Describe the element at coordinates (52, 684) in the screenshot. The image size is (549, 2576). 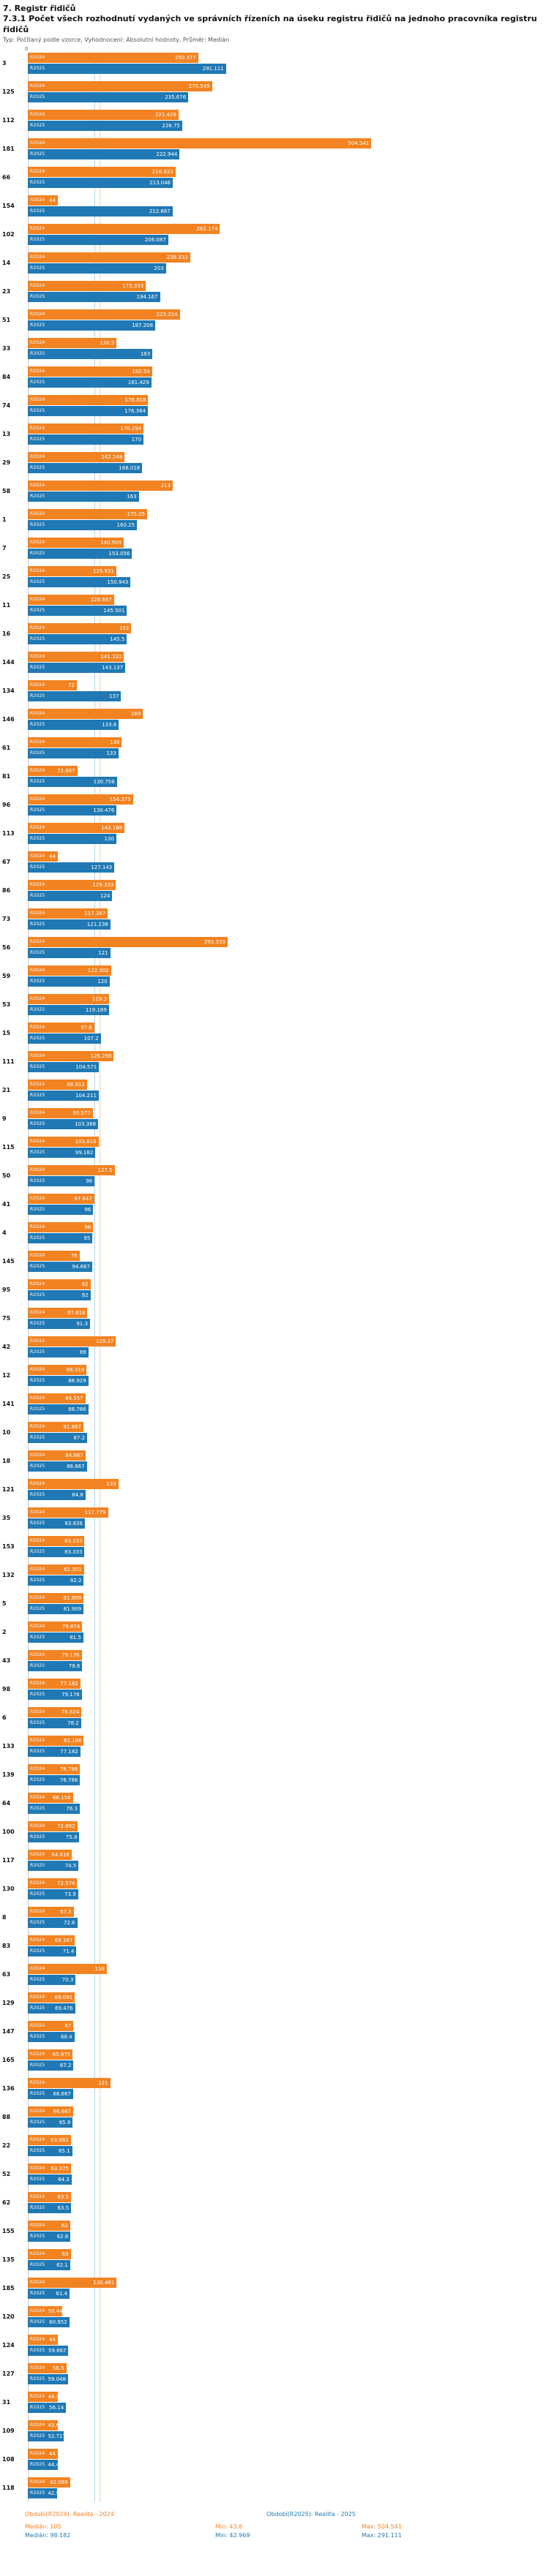
I see `bar-2024: R2024 72` at that location.